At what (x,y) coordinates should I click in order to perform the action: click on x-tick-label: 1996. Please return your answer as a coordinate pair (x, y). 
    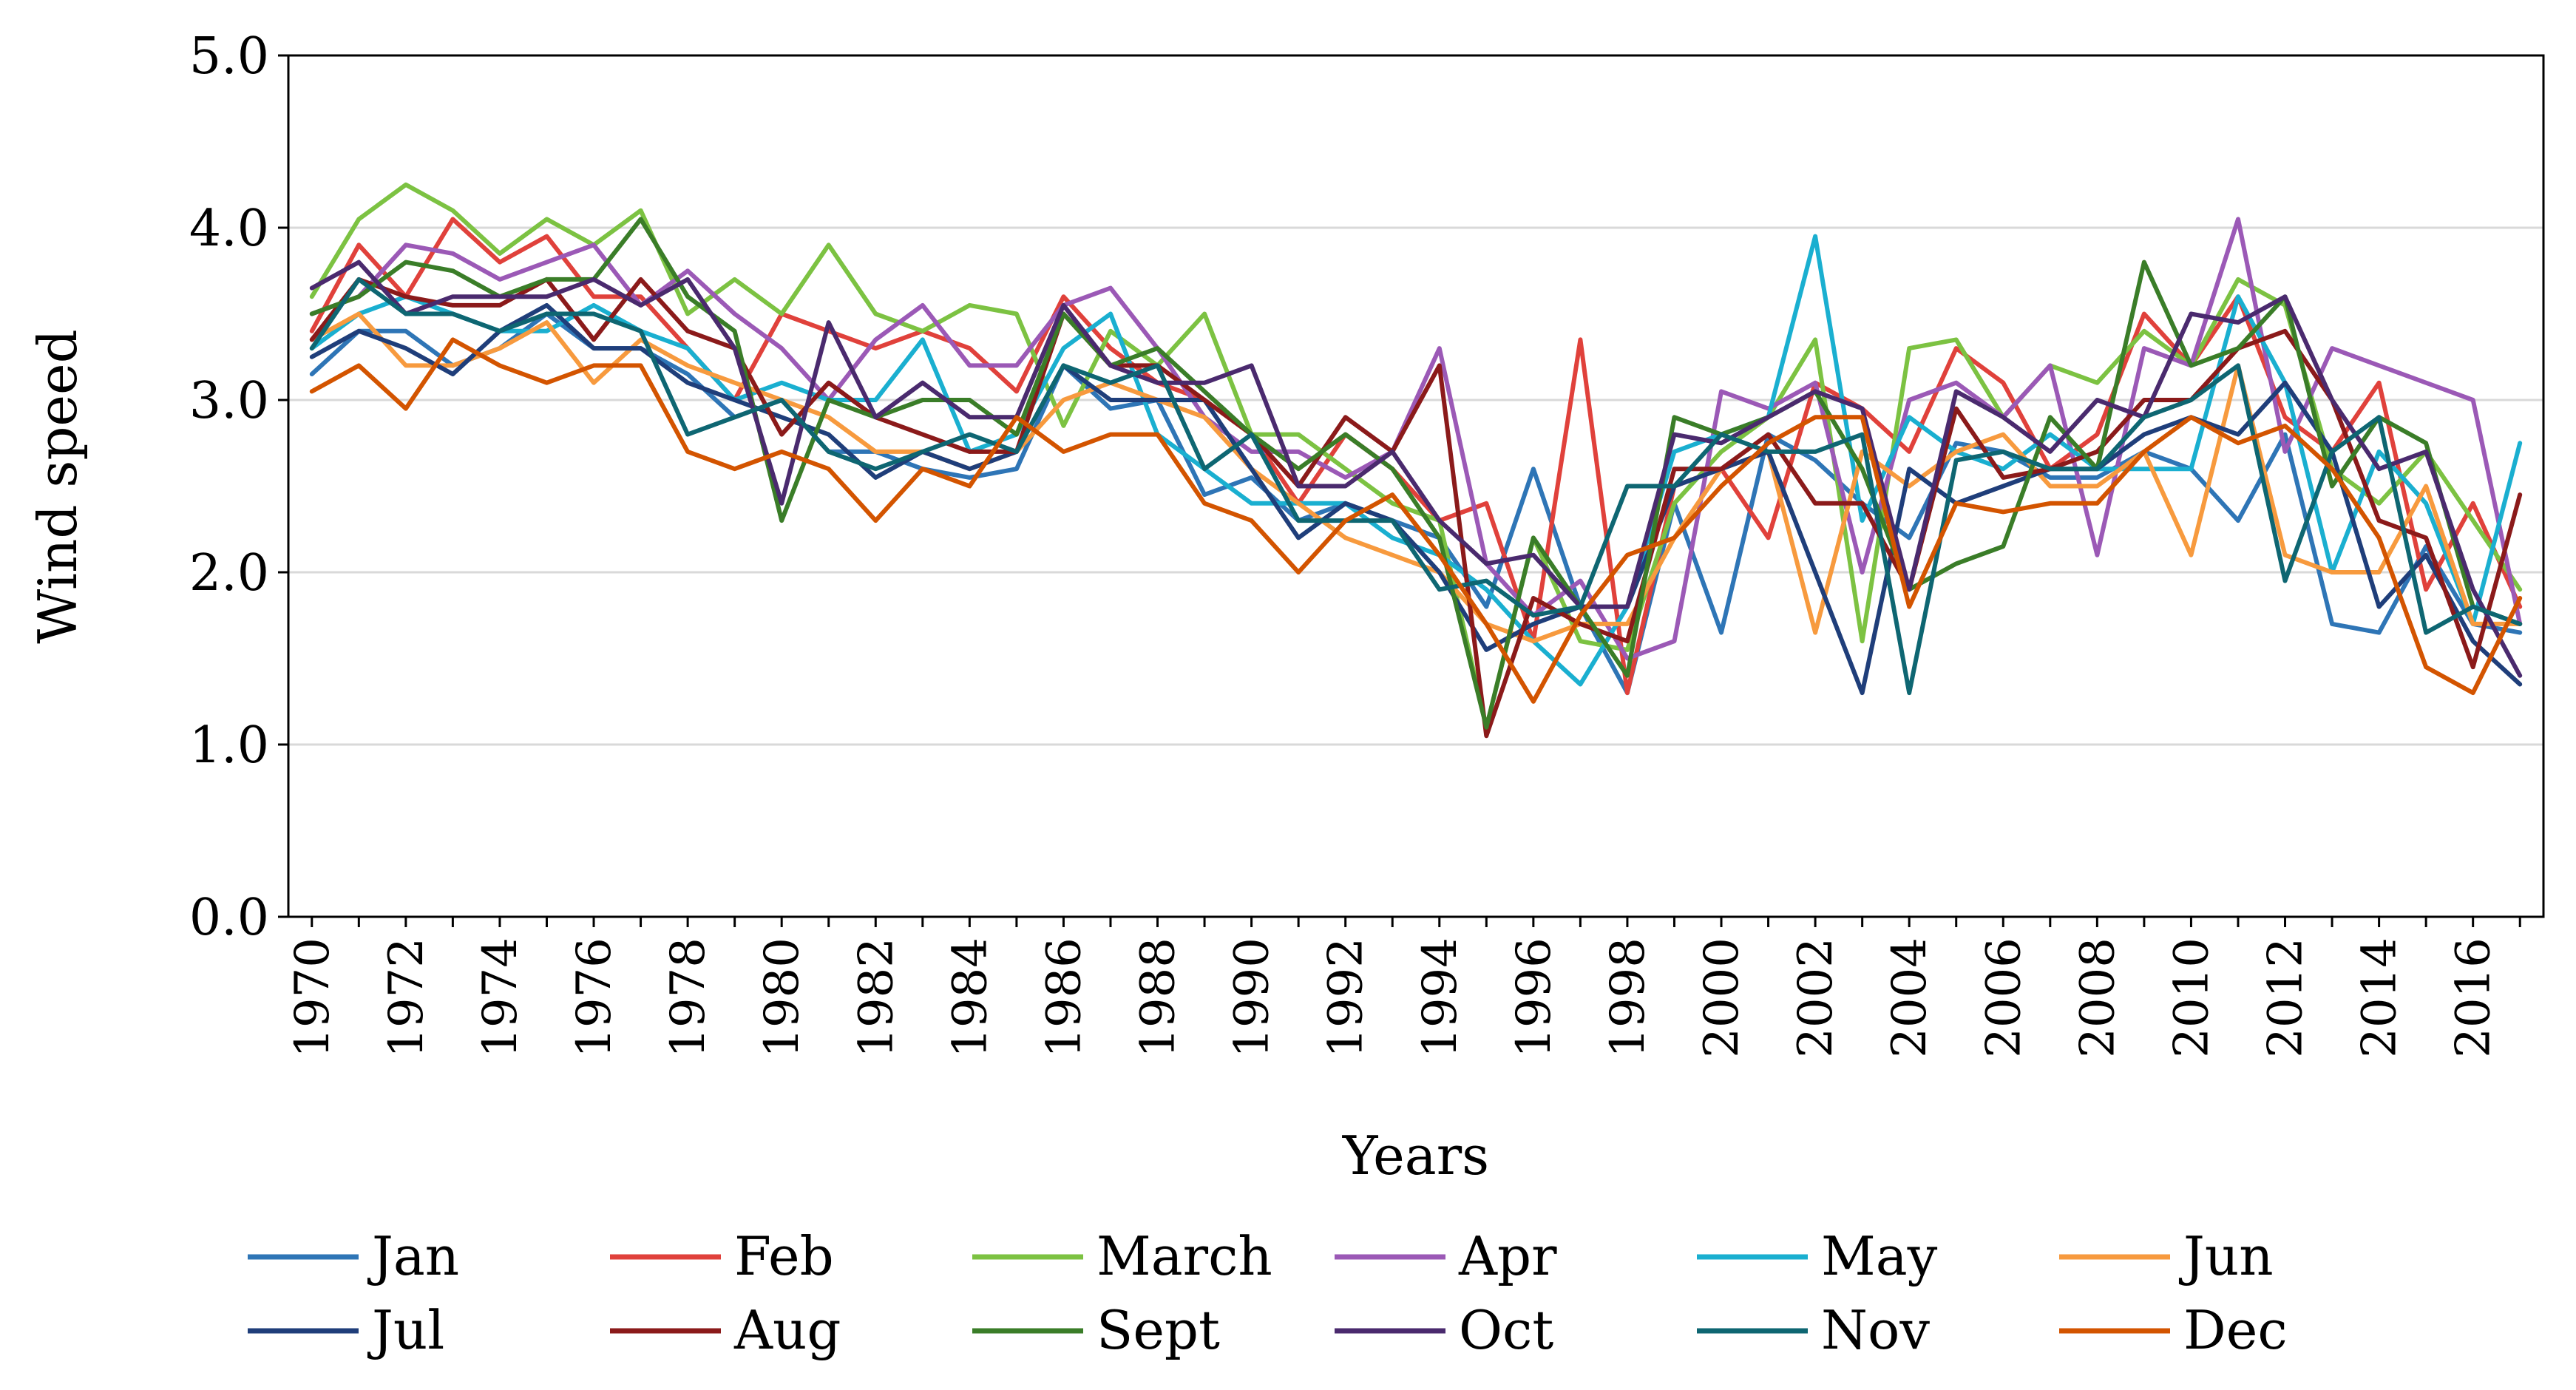
    Looking at the image, I should click on (1534, 998).